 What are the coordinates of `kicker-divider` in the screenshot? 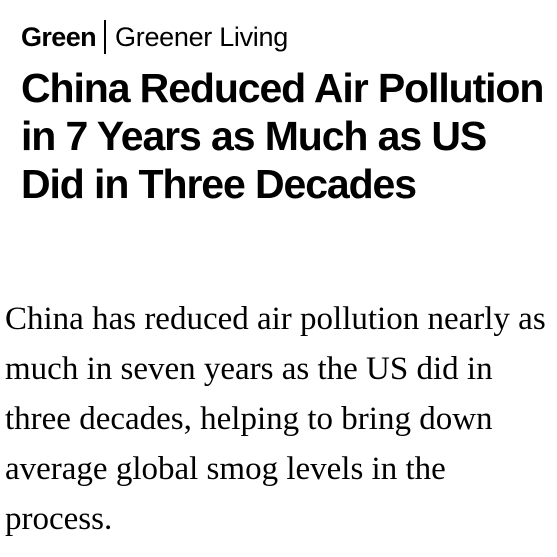 It's located at (105, 37).